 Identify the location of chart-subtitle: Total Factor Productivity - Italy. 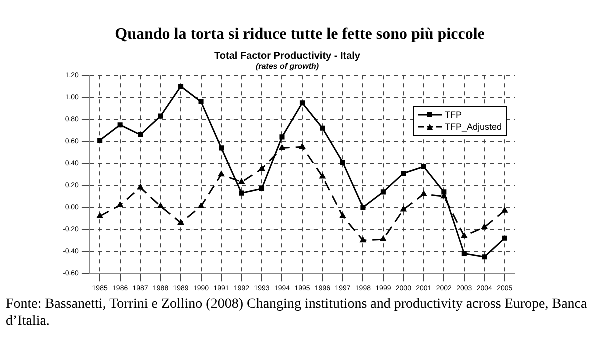
(287, 56).